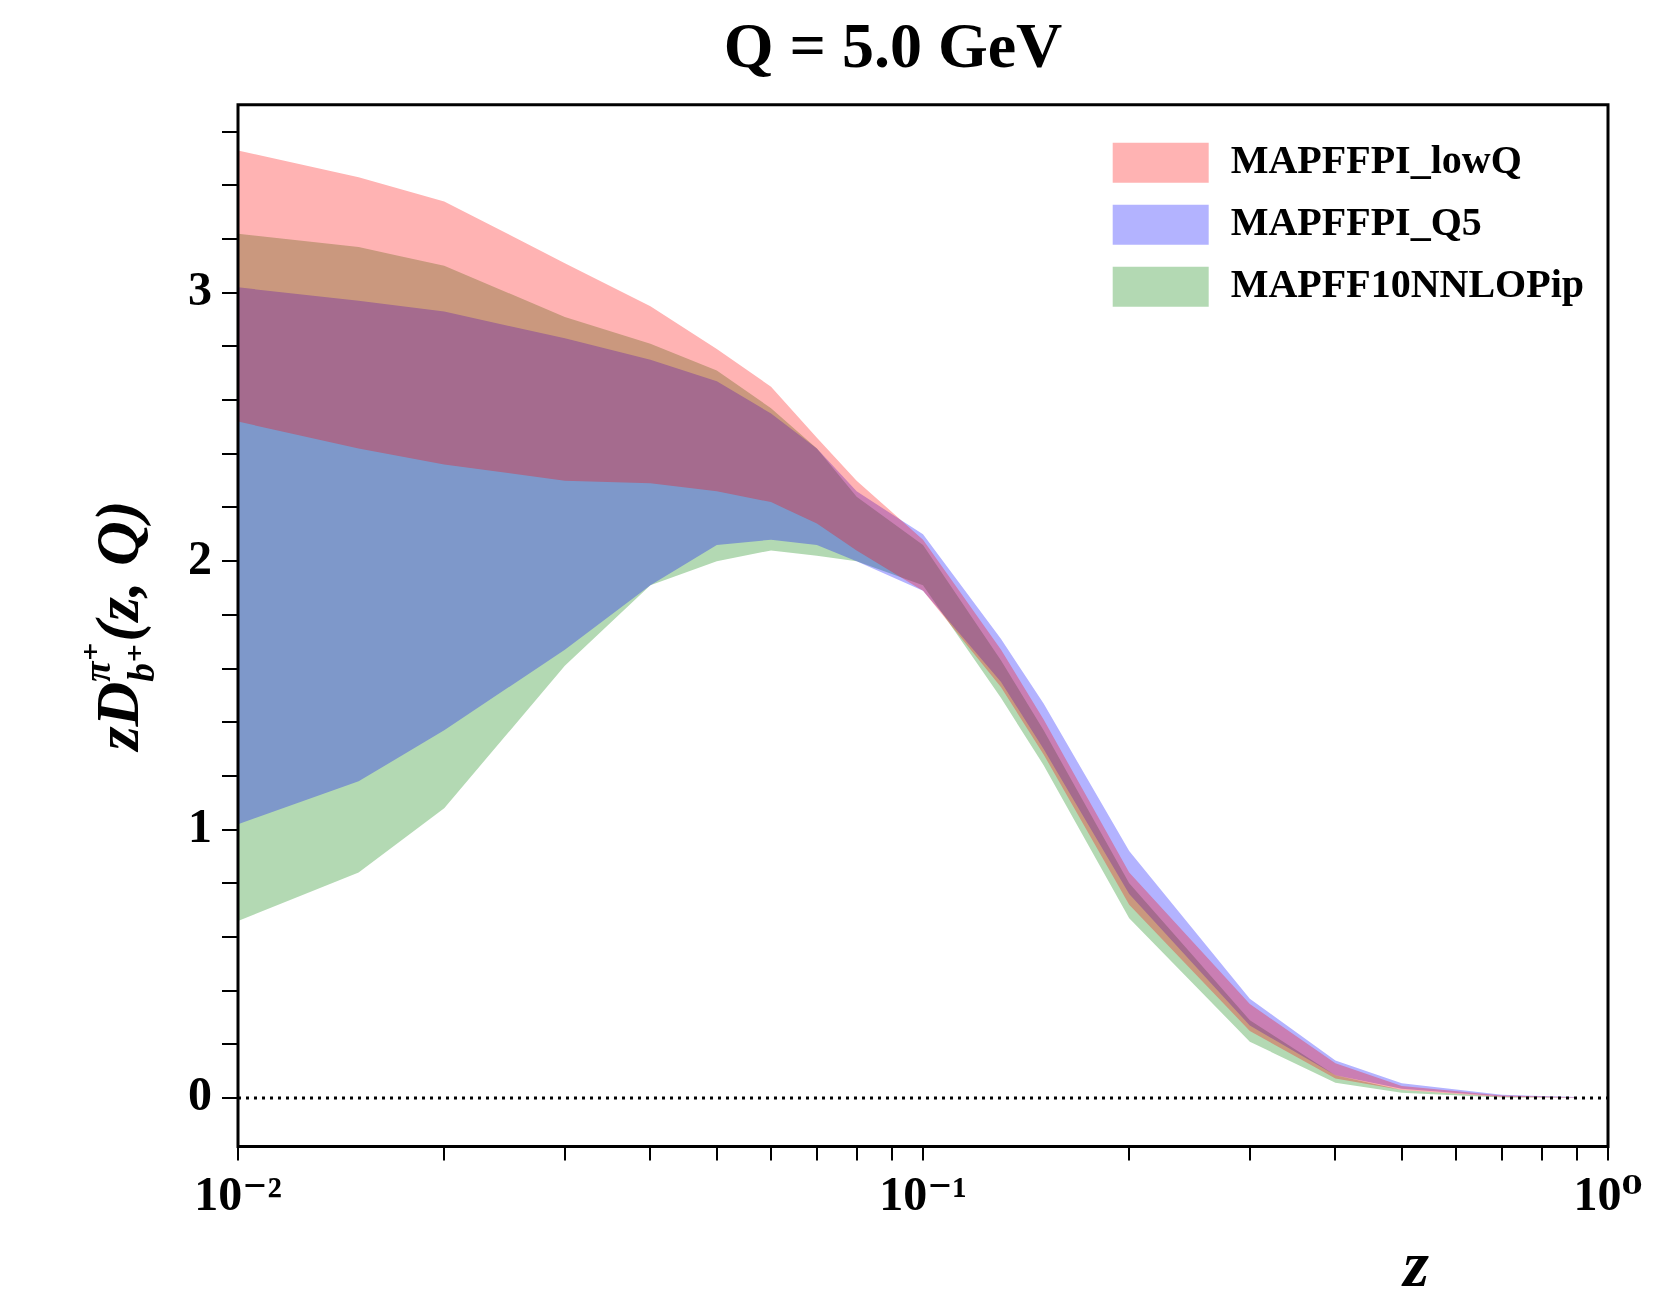 This screenshot has height=1312, width=1676. What do you see at coordinates (893, 45) in the screenshot?
I see `chart-title: Q = 5.0 GeV` at bounding box center [893, 45].